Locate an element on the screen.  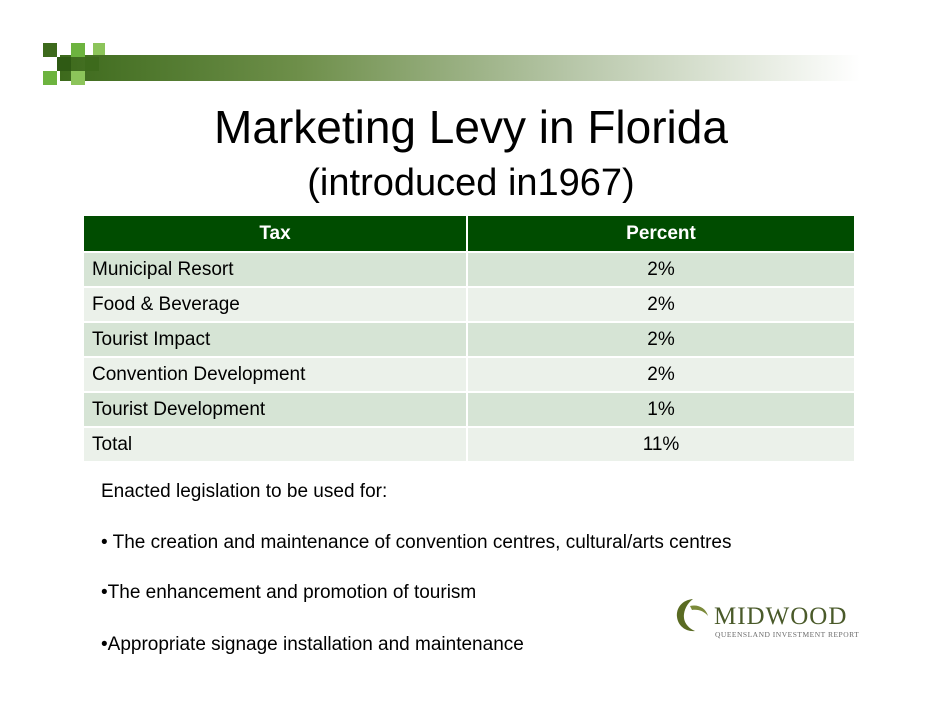
table-row: Tourist Development 1% is located at coordinates (469, 409).